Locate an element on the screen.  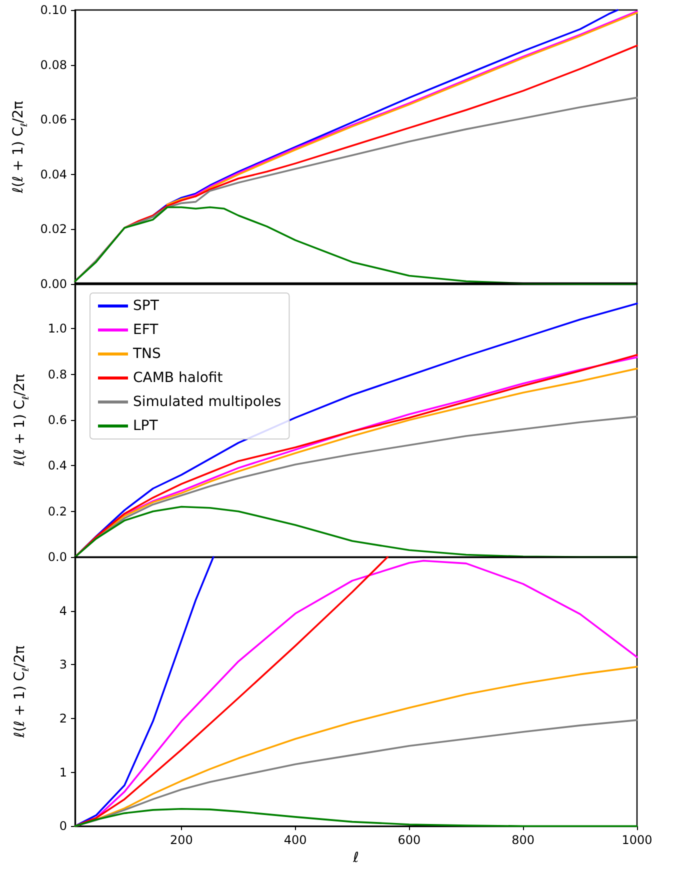
y-tick-label: 0.0 is located at coordinates (57, 557).